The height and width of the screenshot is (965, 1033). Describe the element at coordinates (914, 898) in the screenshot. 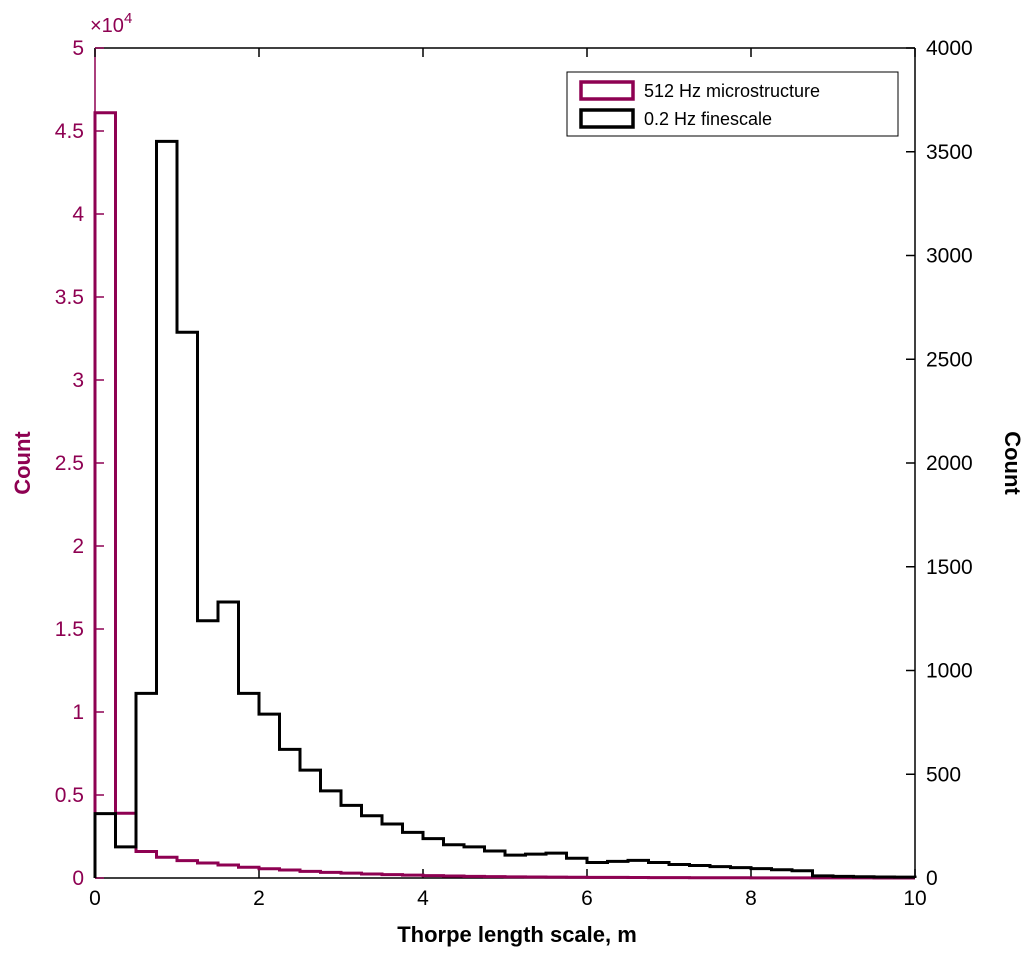

I see `x-tick-label: 10` at that location.